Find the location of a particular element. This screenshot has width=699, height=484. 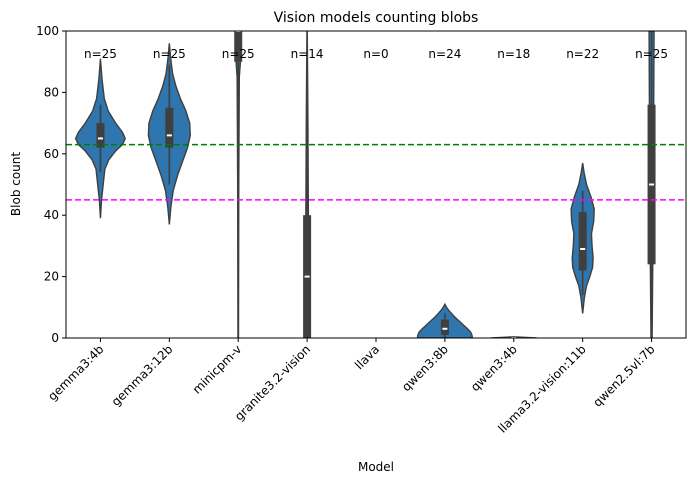

sample-size-label: n=0 is located at coordinates (375, 54).